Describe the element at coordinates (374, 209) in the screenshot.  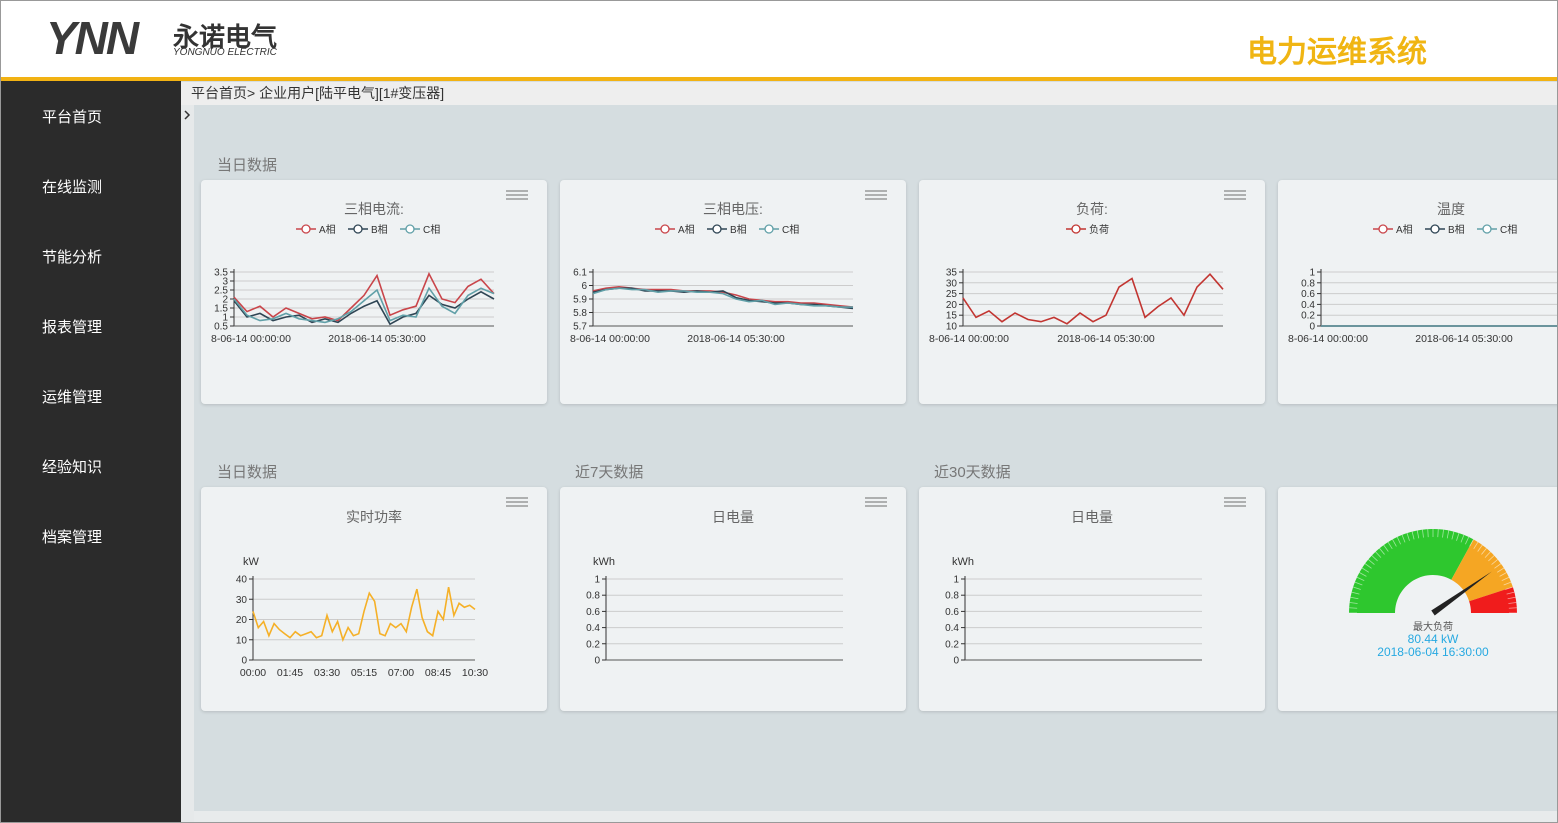
I see `panel-title: 三相电流:` at that location.